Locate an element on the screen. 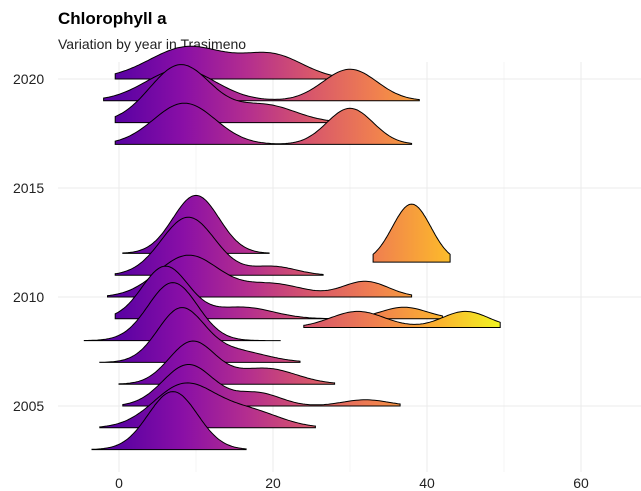 This screenshot has height=491, width=641. y-axis-ticks: 2005 2010 2015 2020 is located at coordinates (28, 242).